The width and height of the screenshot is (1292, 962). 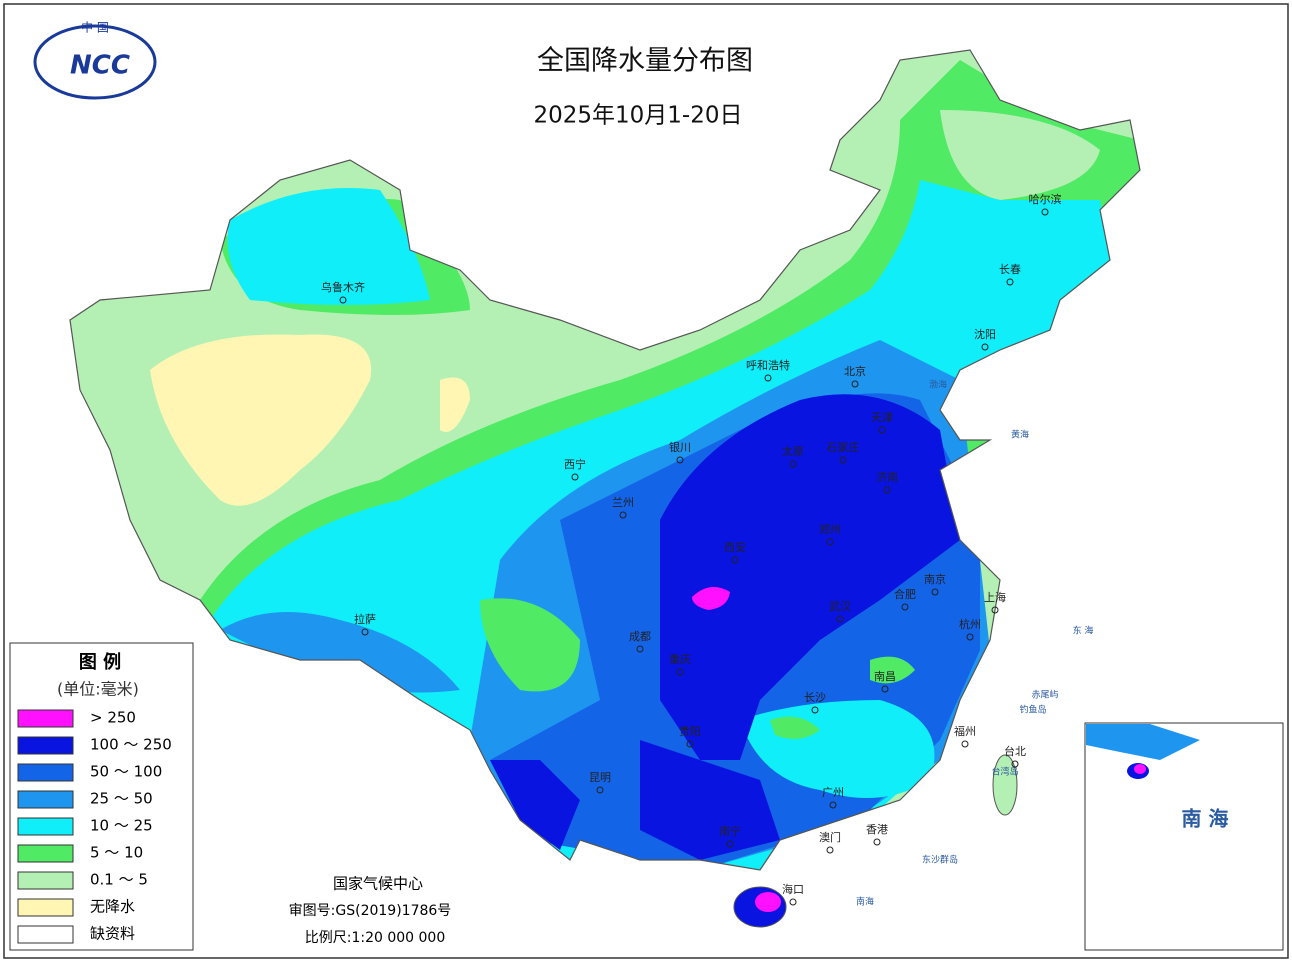 I want to click on legend-label: 无降水, so click(x=112, y=907).